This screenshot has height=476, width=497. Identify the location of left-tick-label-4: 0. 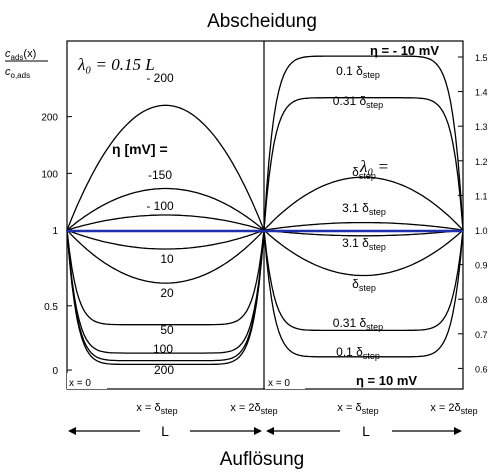
(55, 371).